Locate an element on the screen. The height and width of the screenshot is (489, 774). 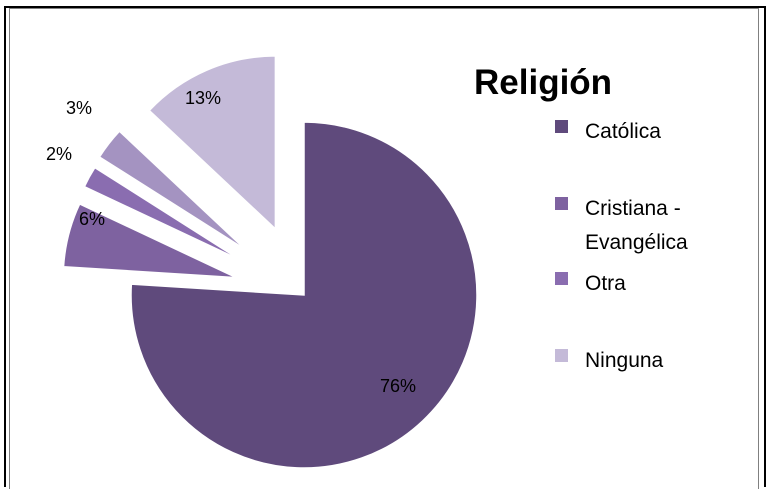
legend-label-4: Ninguna is located at coordinates (624, 360).